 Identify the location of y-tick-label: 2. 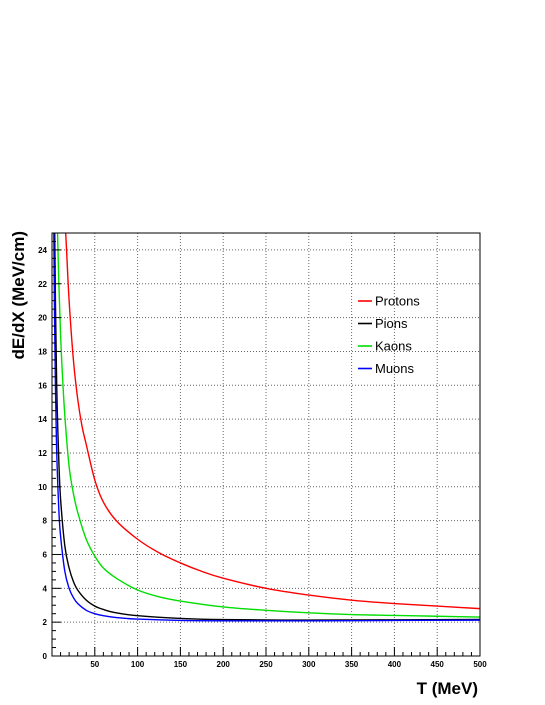
(45, 622).